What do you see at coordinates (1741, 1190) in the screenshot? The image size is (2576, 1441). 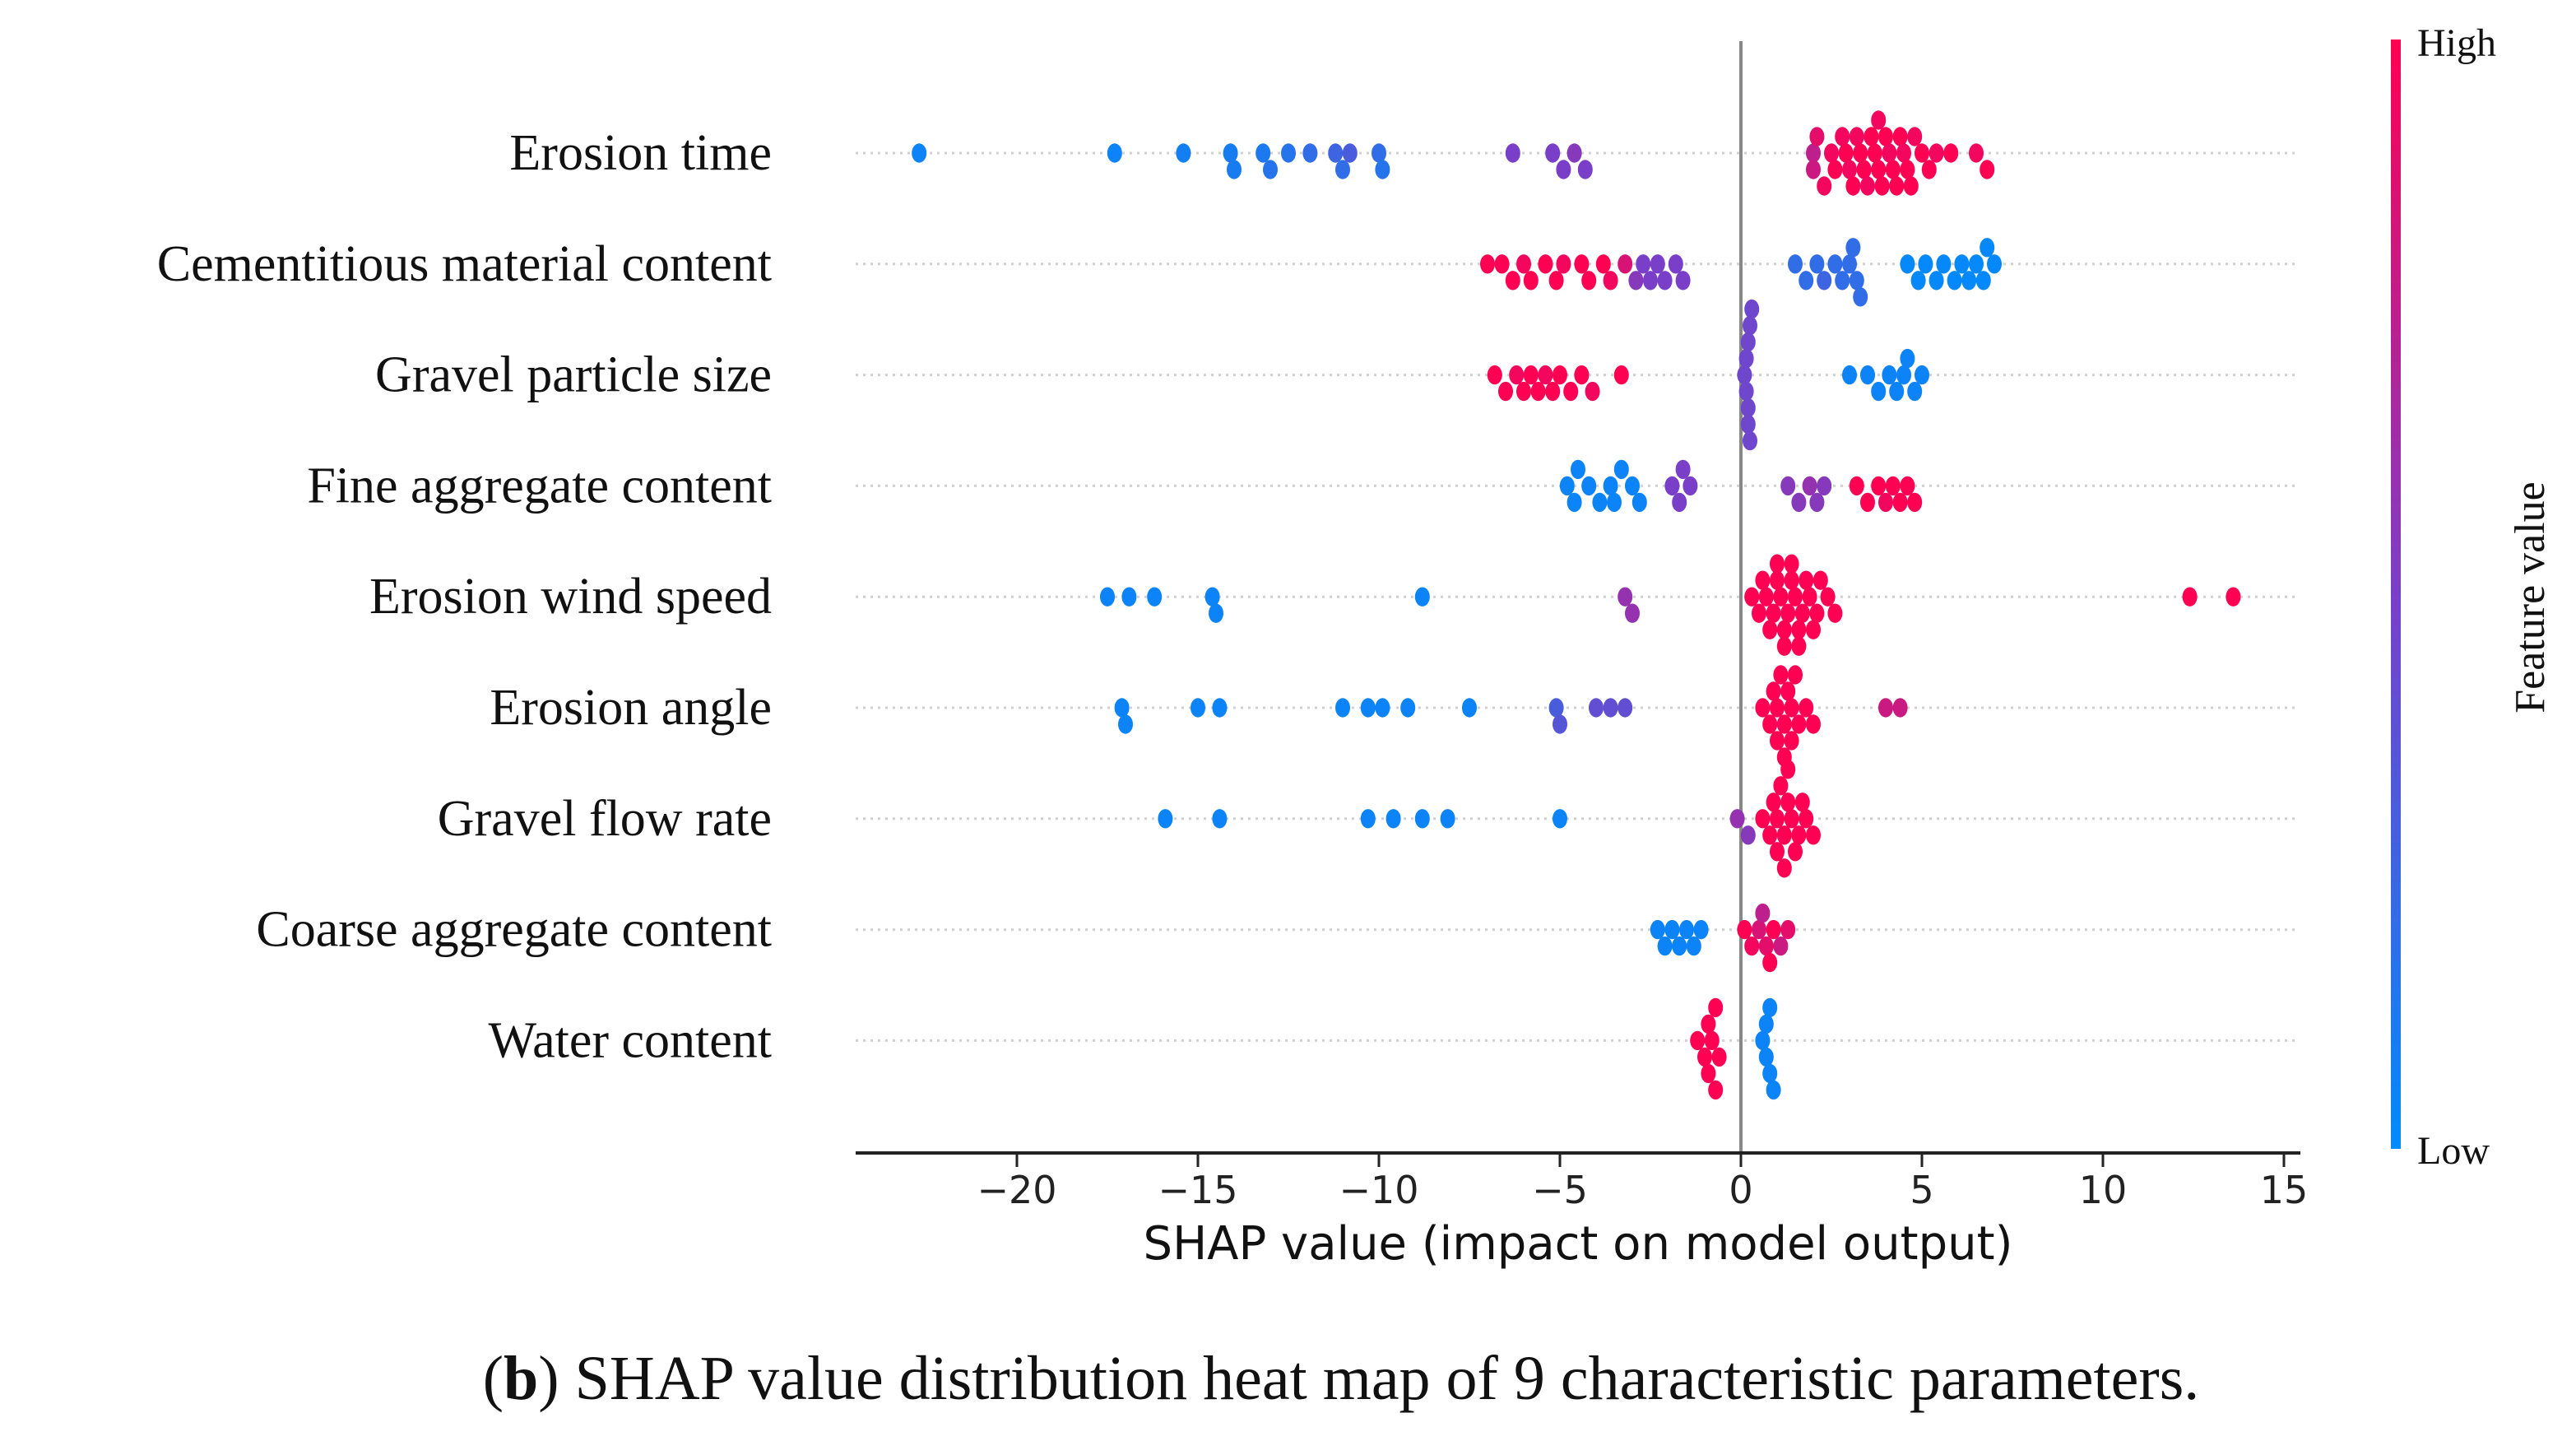 I see `x-tick-label: 0` at bounding box center [1741, 1190].